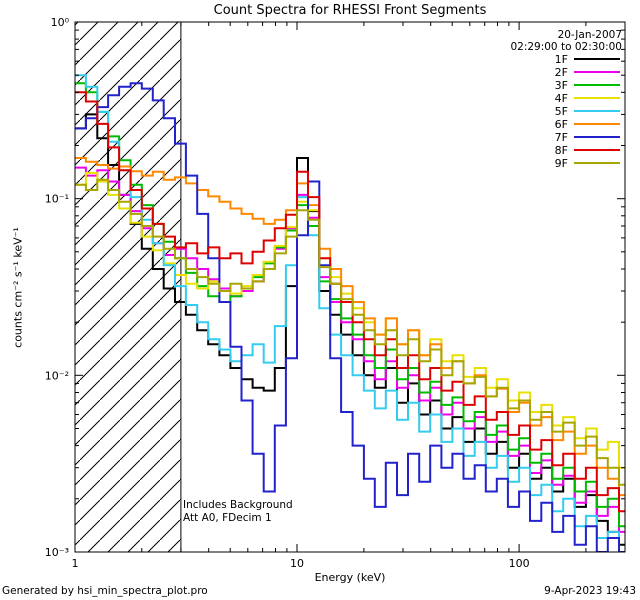 This screenshot has height=600, width=640. I want to click on attenuator-note: Att A0, FDecim 1, so click(227, 518).